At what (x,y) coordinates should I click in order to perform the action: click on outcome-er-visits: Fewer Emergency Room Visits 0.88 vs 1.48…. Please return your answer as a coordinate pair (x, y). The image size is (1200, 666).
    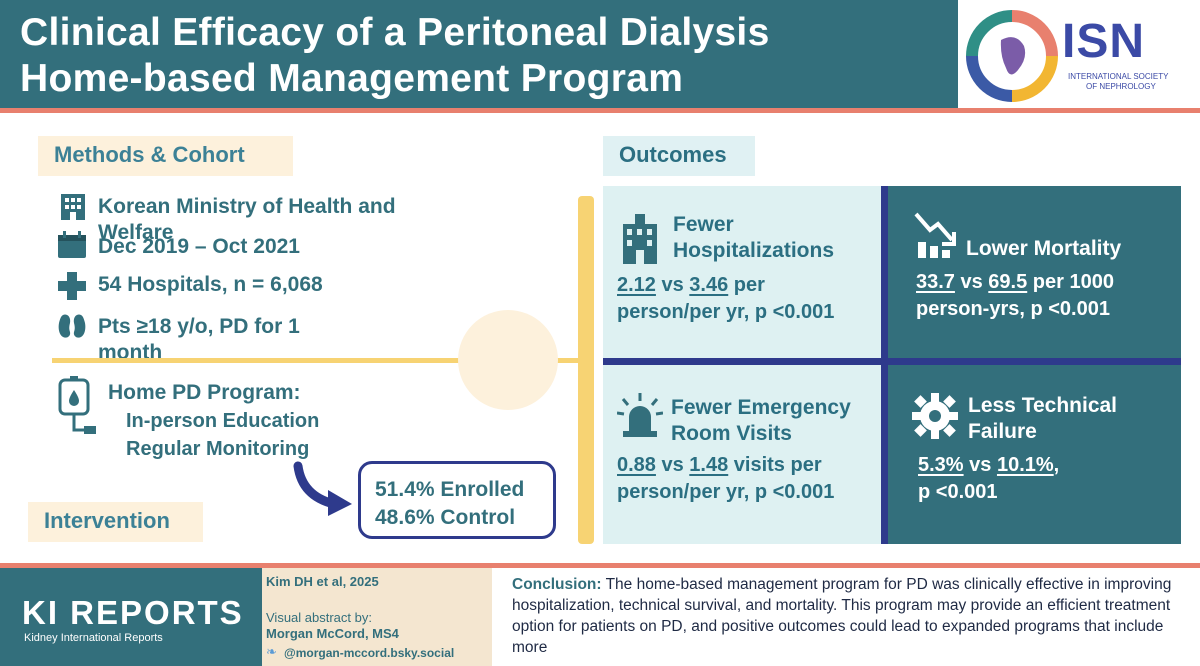
    Looking at the image, I should click on (742, 454).